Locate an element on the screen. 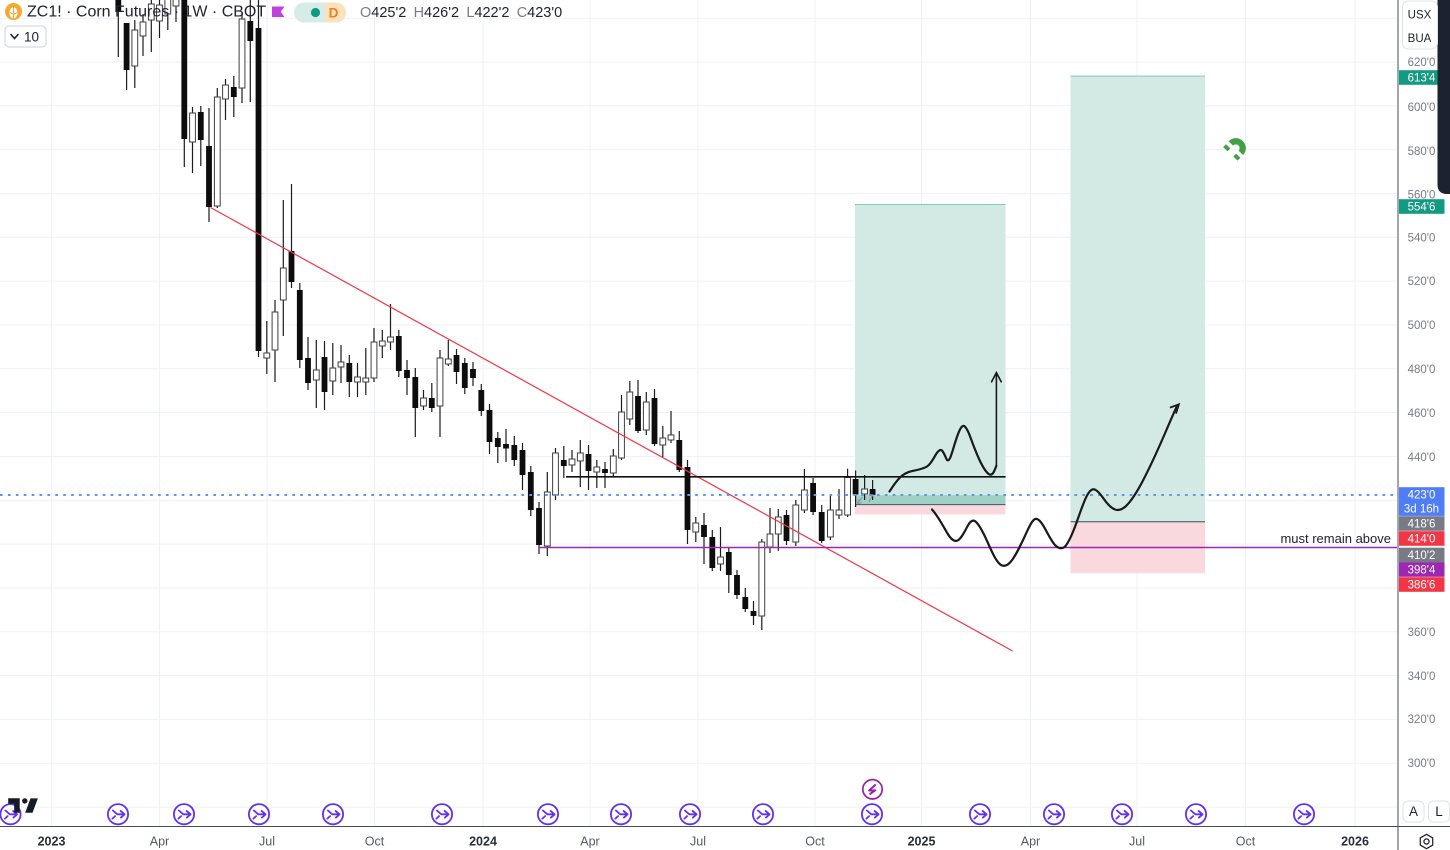 The width and height of the screenshot is (1450, 850). svg-text: 600'0 is located at coordinates (1422, 108).